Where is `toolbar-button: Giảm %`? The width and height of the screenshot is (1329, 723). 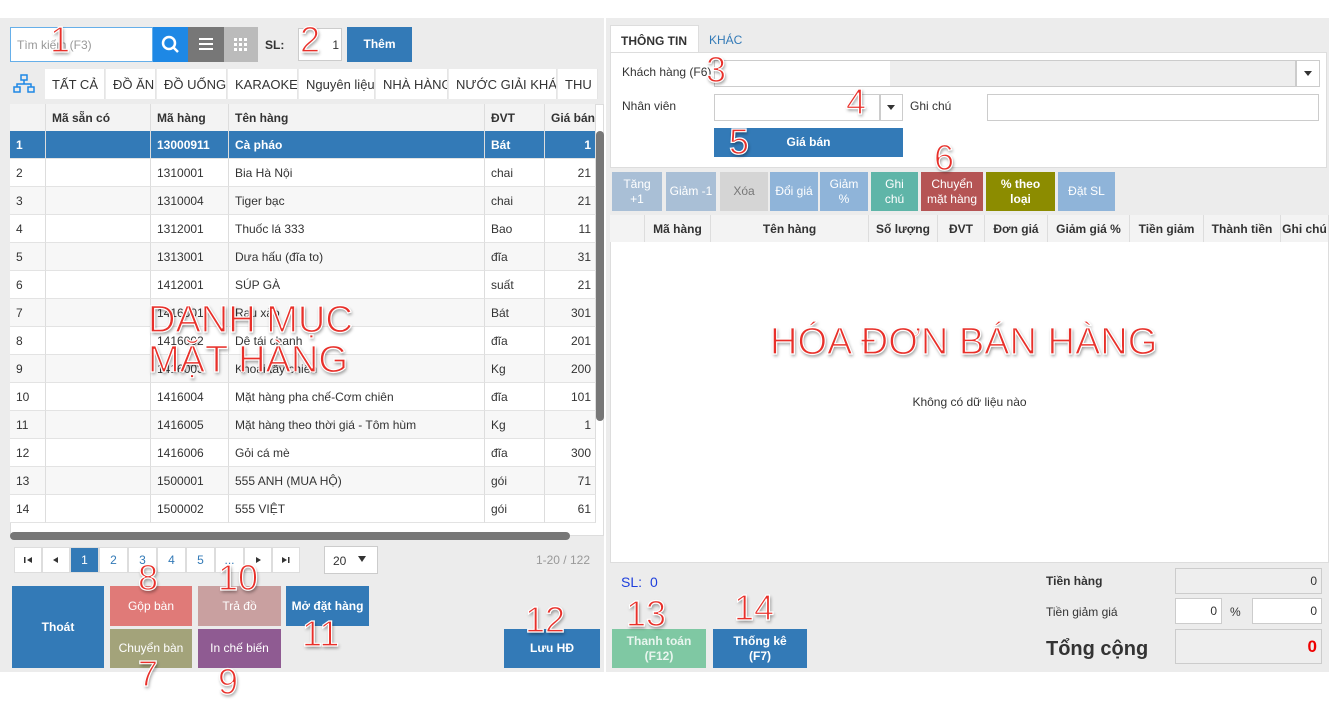
toolbar-button: Giảm % is located at coordinates (844, 191).